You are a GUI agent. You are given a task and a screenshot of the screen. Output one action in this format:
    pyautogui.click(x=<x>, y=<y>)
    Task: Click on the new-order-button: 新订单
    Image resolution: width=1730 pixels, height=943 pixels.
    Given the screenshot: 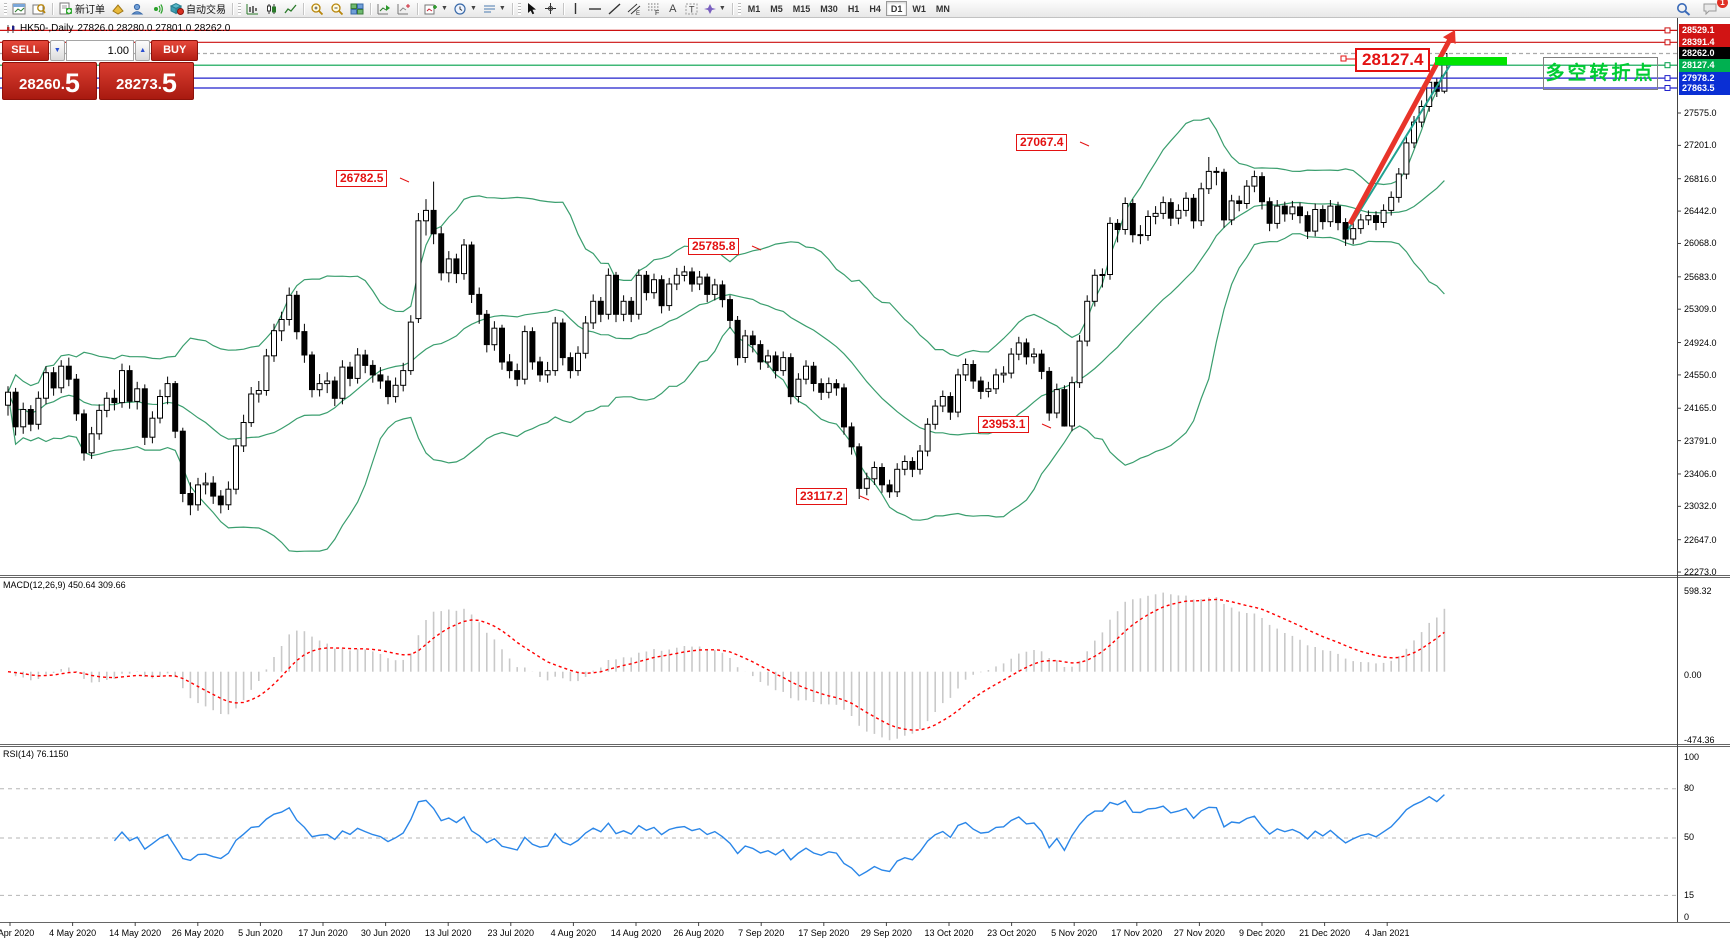 What is the action you would take?
    pyautogui.click(x=82, y=9)
    